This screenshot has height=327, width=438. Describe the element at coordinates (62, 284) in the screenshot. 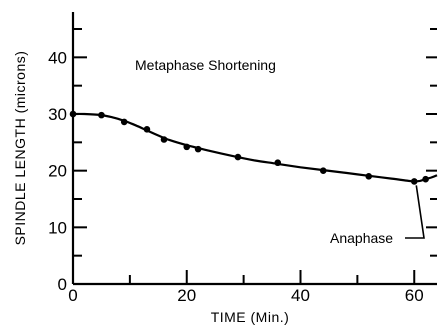

I see `y-tick-label-0: 0` at that location.